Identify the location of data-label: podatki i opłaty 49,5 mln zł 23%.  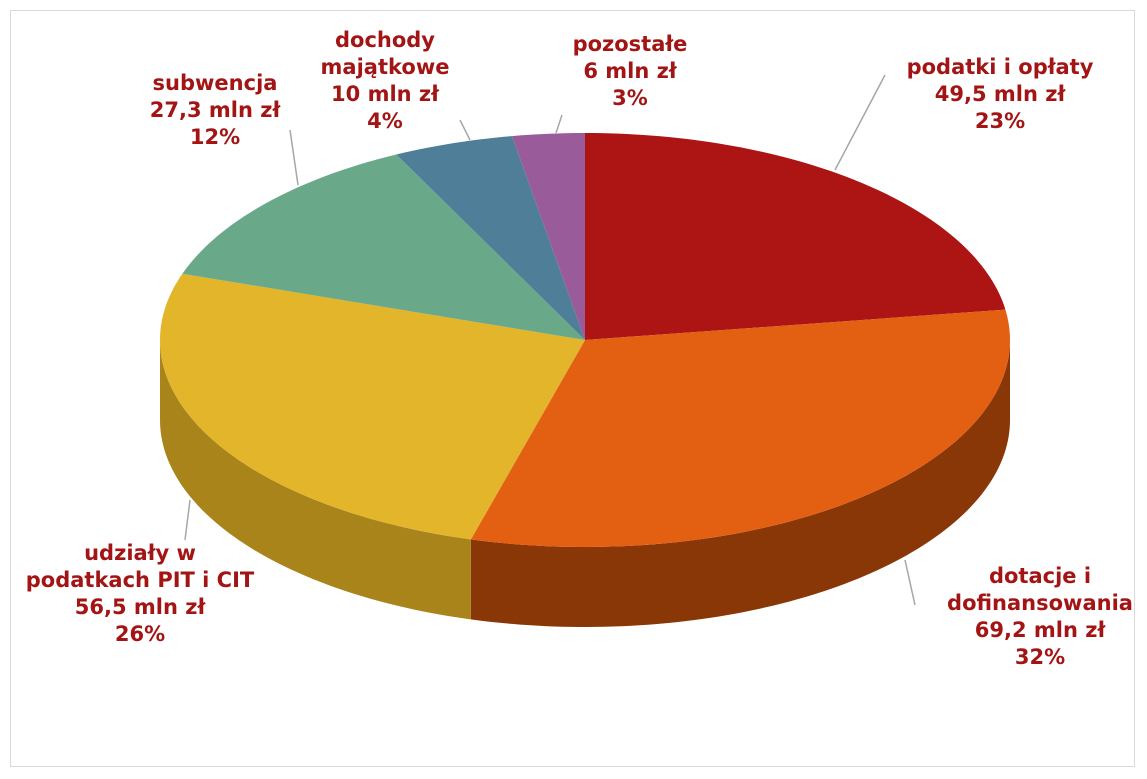
(1000, 94).